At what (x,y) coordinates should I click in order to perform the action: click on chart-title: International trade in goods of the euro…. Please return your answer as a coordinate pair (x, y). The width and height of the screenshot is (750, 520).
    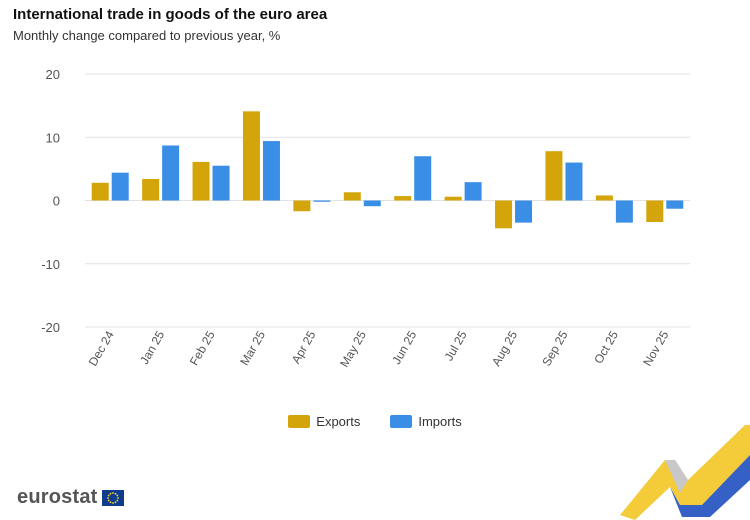
    Looking at the image, I should click on (170, 14).